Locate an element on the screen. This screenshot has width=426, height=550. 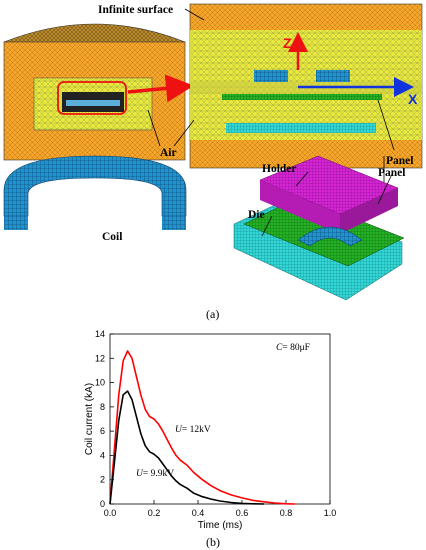
zoom-arrow is located at coordinates (160, 88).